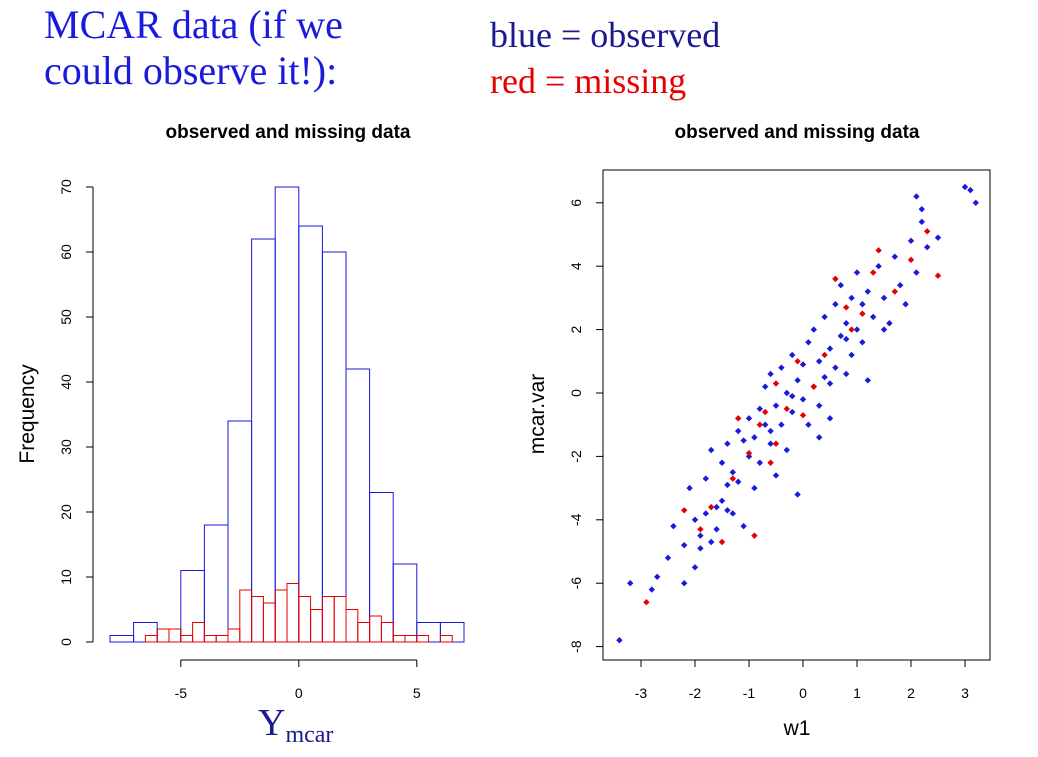  What do you see at coordinates (576, 203) in the screenshot?
I see `scatter-y-tick-label: 6` at bounding box center [576, 203].